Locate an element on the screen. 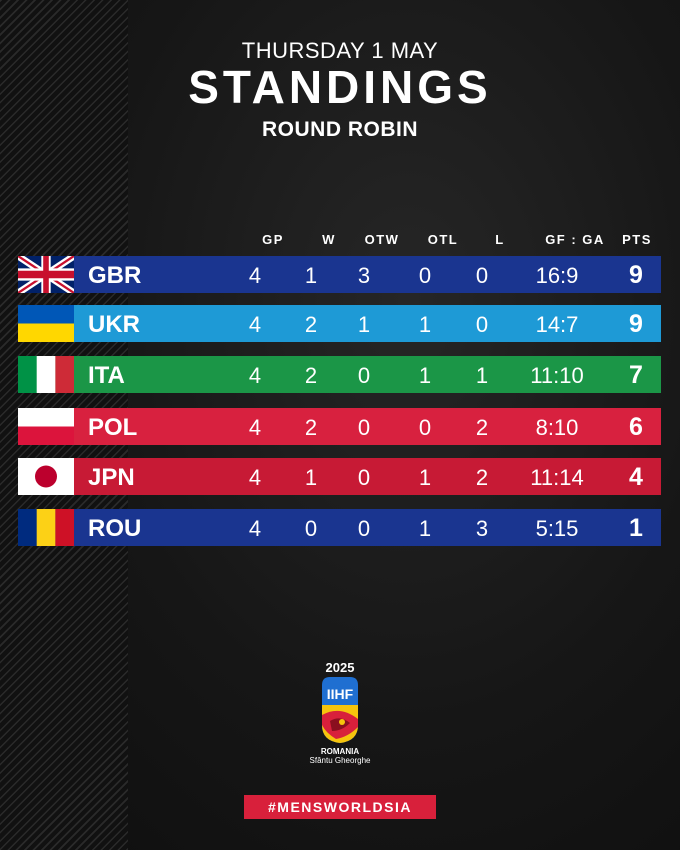 This screenshot has width=680, height=850. standings-row-ita: ITA 4 2 0 1 1 11:10 7 is located at coordinates (339, 374).